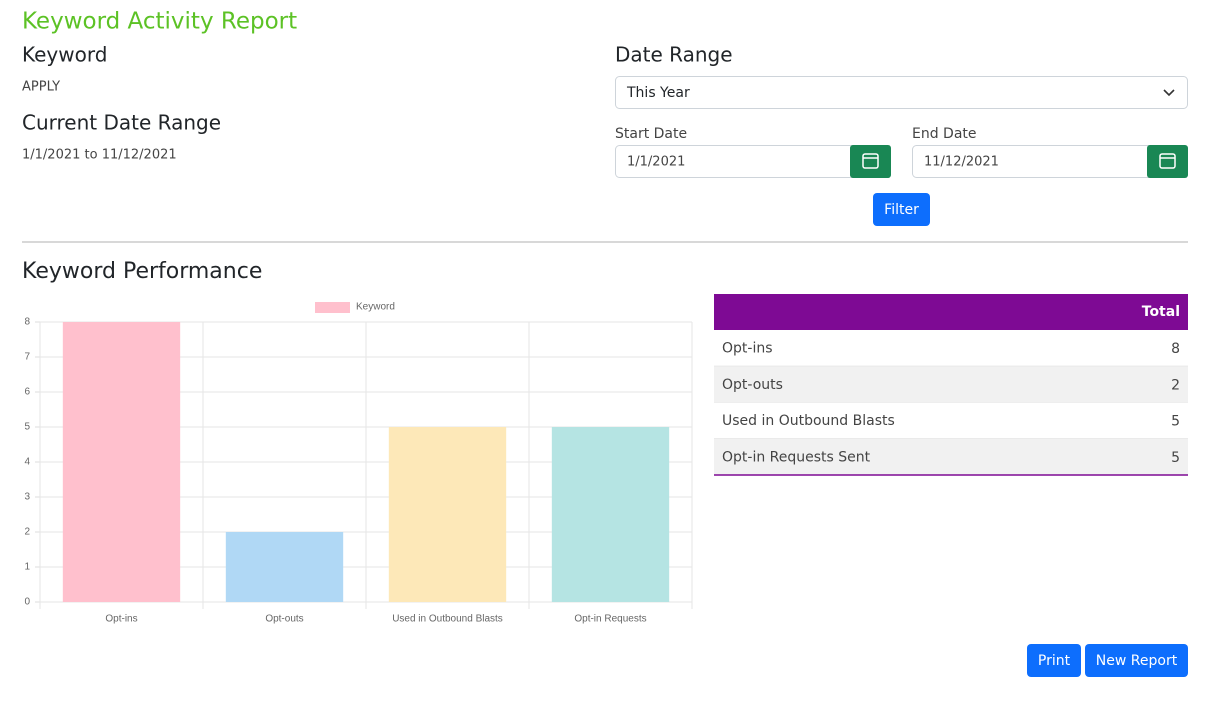 The height and width of the screenshot is (719, 1228). What do you see at coordinates (951, 312) in the screenshot?
I see `table-header` at bounding box center [951, 312].